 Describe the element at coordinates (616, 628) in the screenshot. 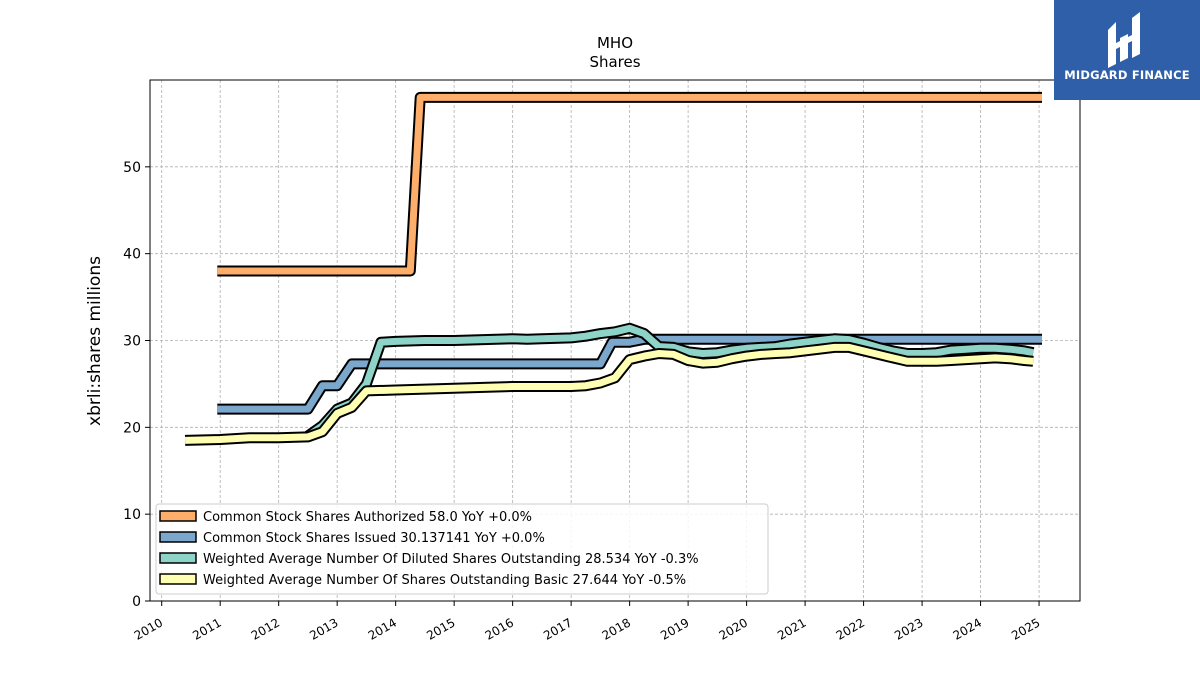

I see `x-tick-label: 2018` at that location.